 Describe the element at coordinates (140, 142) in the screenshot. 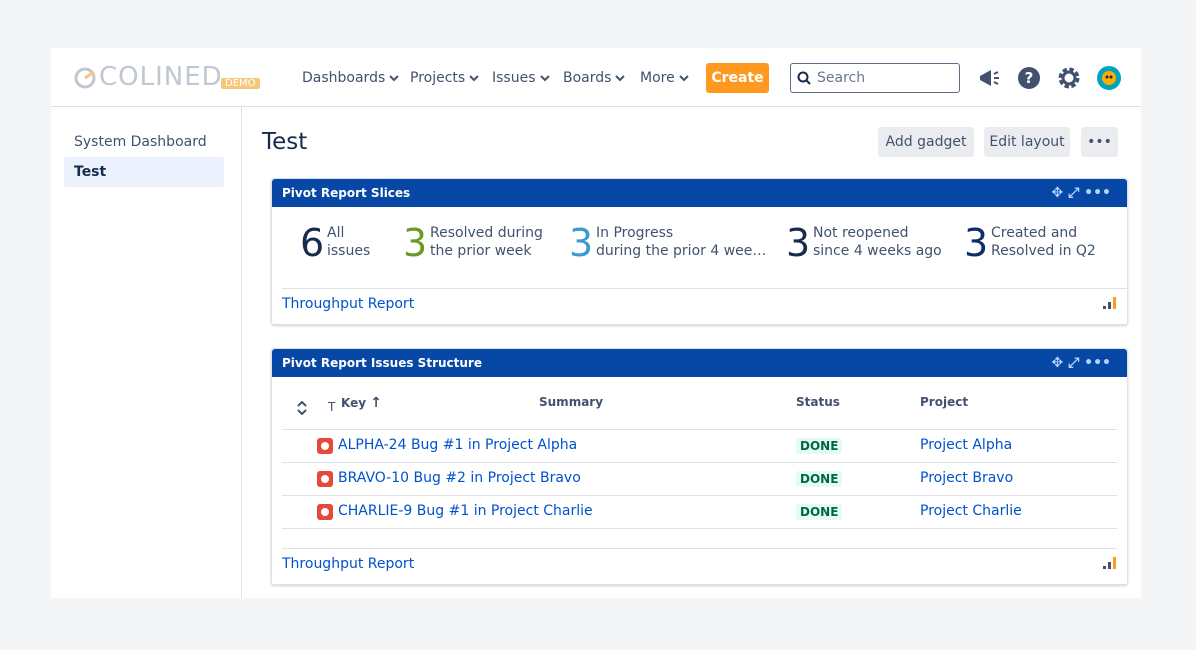

I see `sidebar-item: System Dashboard` at that location.